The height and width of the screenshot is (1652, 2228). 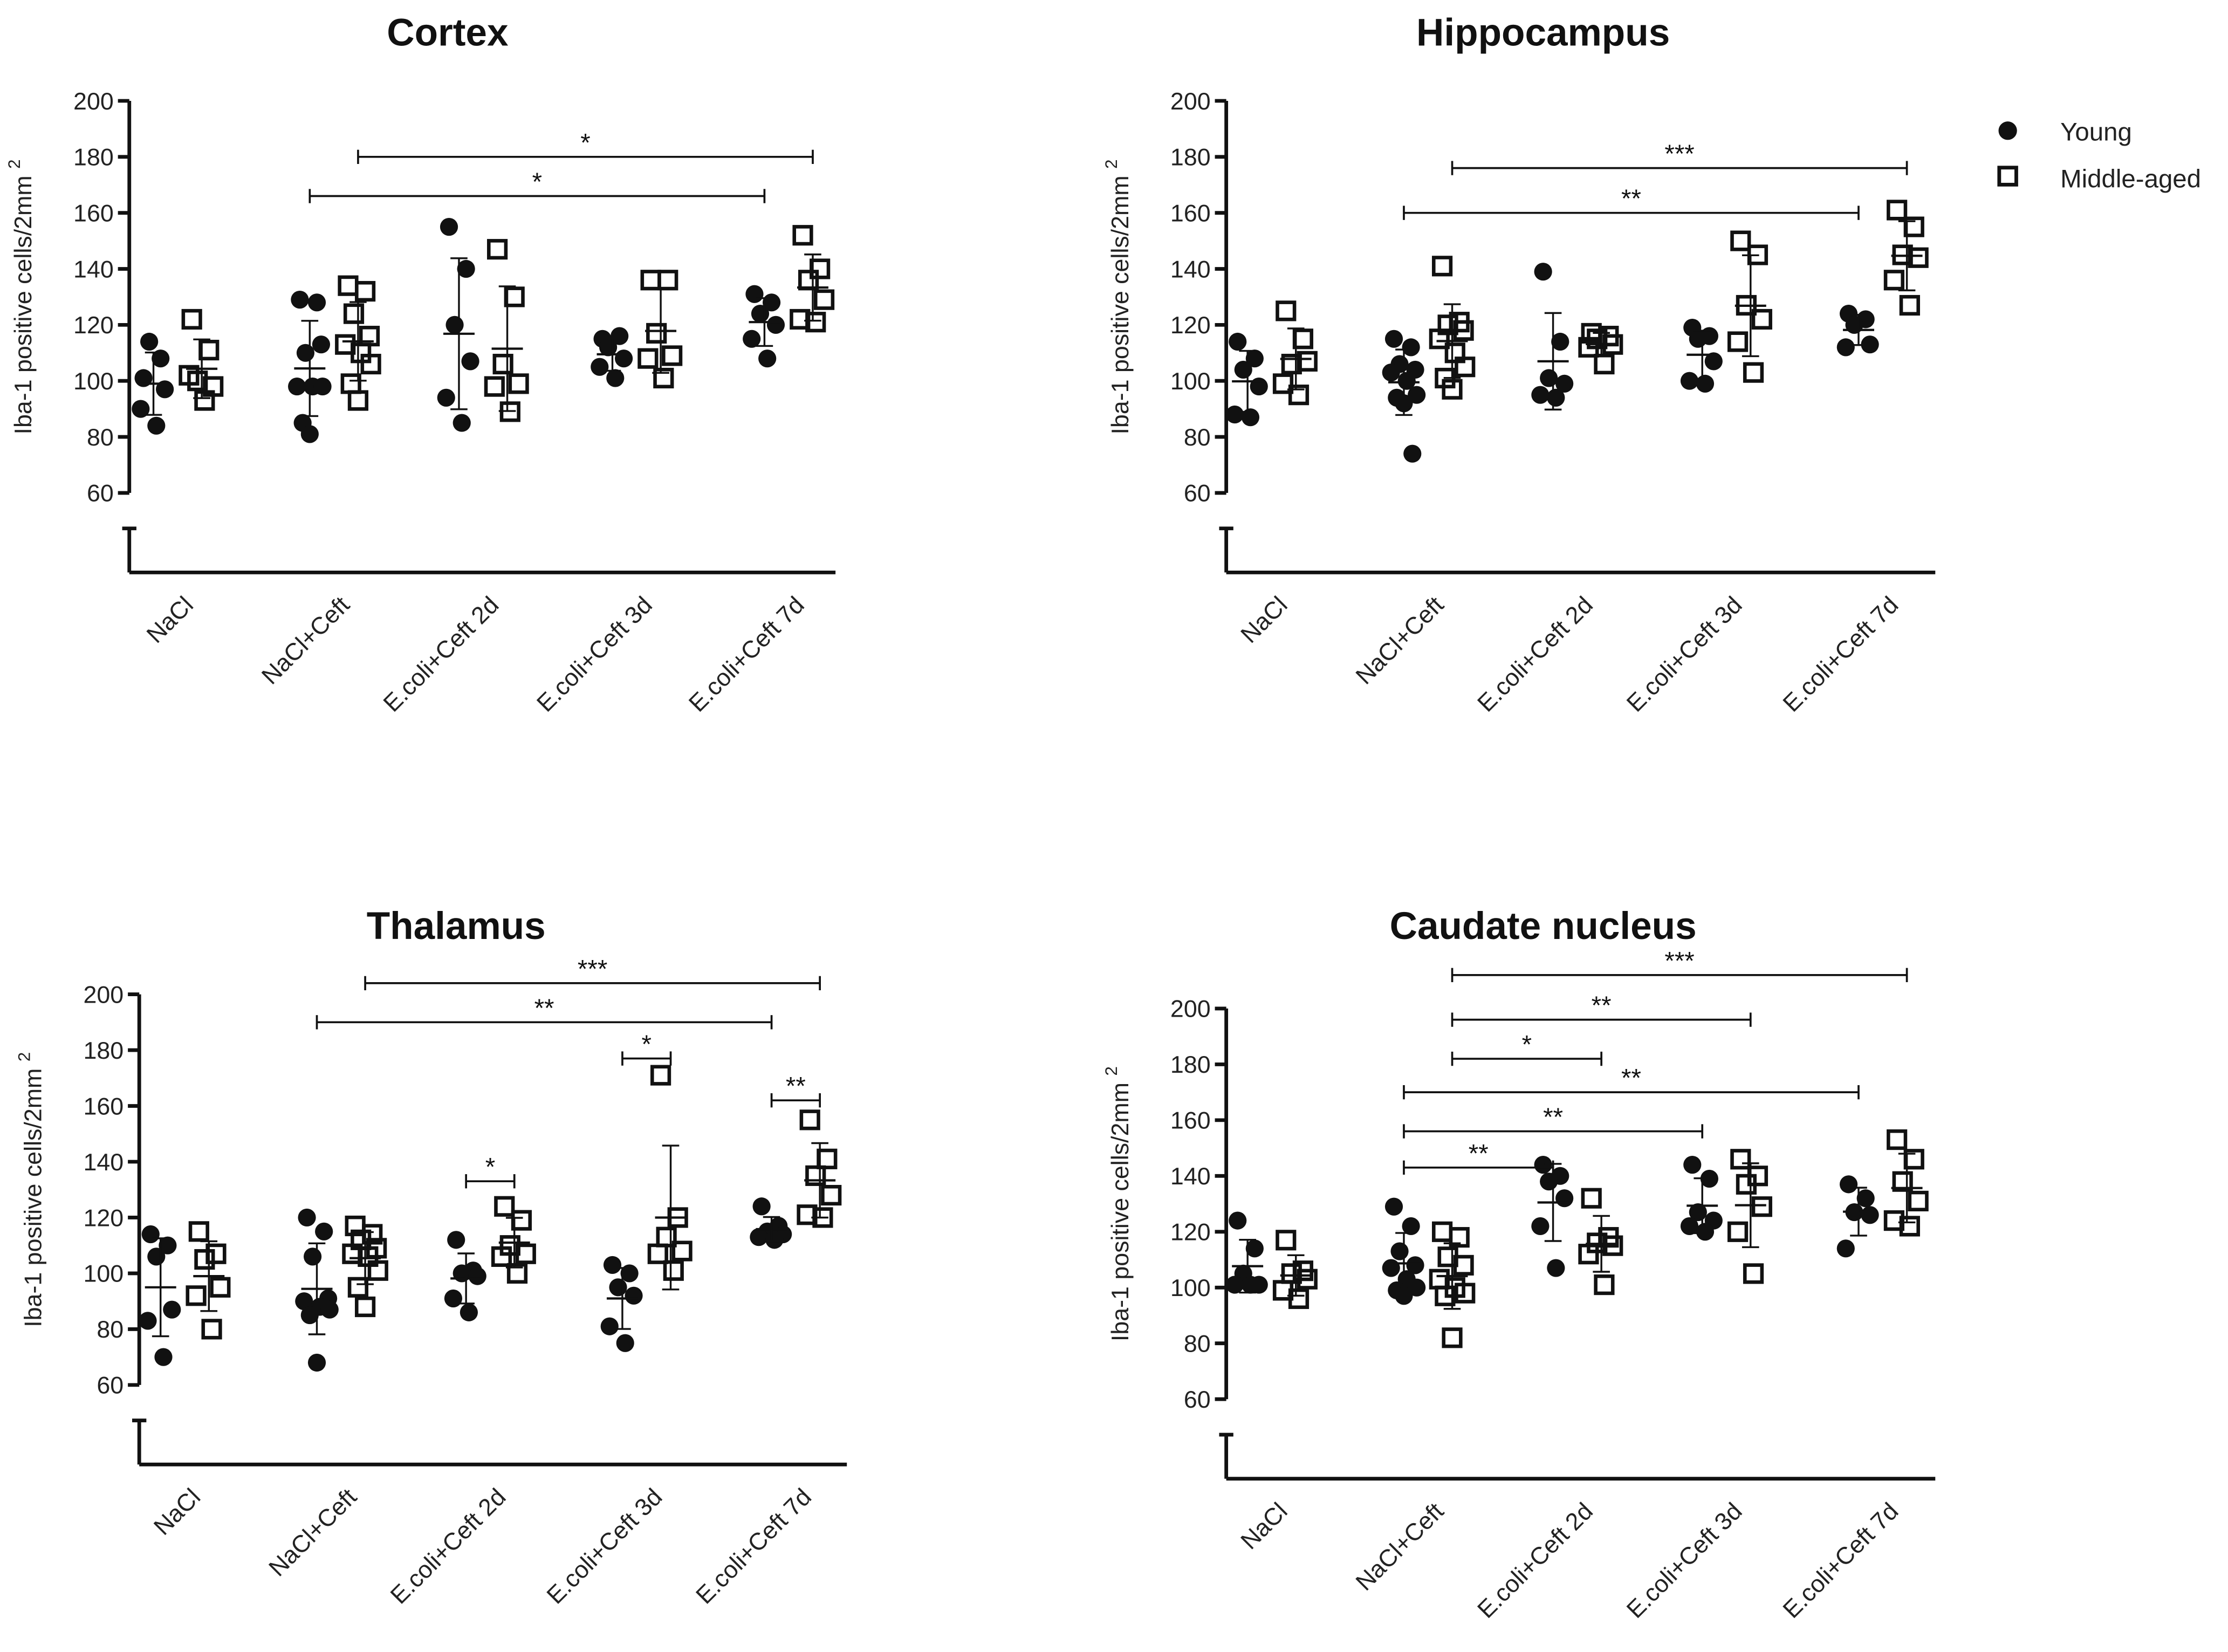 What do you see at coordinates (456, 926) in the screenshot?
I see `panel-title: Thalamus` at bounding box center [456, 926].